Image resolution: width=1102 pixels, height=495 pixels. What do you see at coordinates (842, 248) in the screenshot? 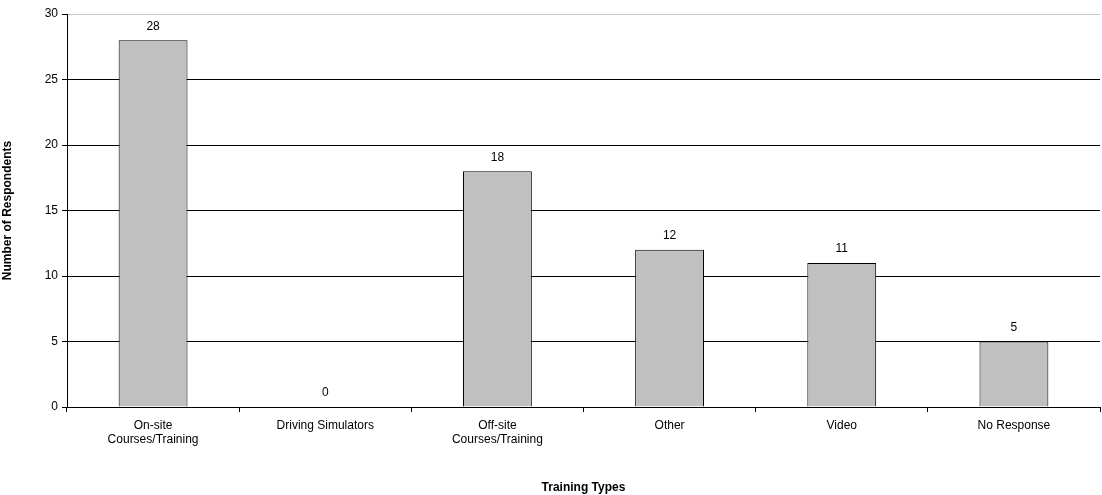
I see `data-label: 11` at bounding box center [842, 248].